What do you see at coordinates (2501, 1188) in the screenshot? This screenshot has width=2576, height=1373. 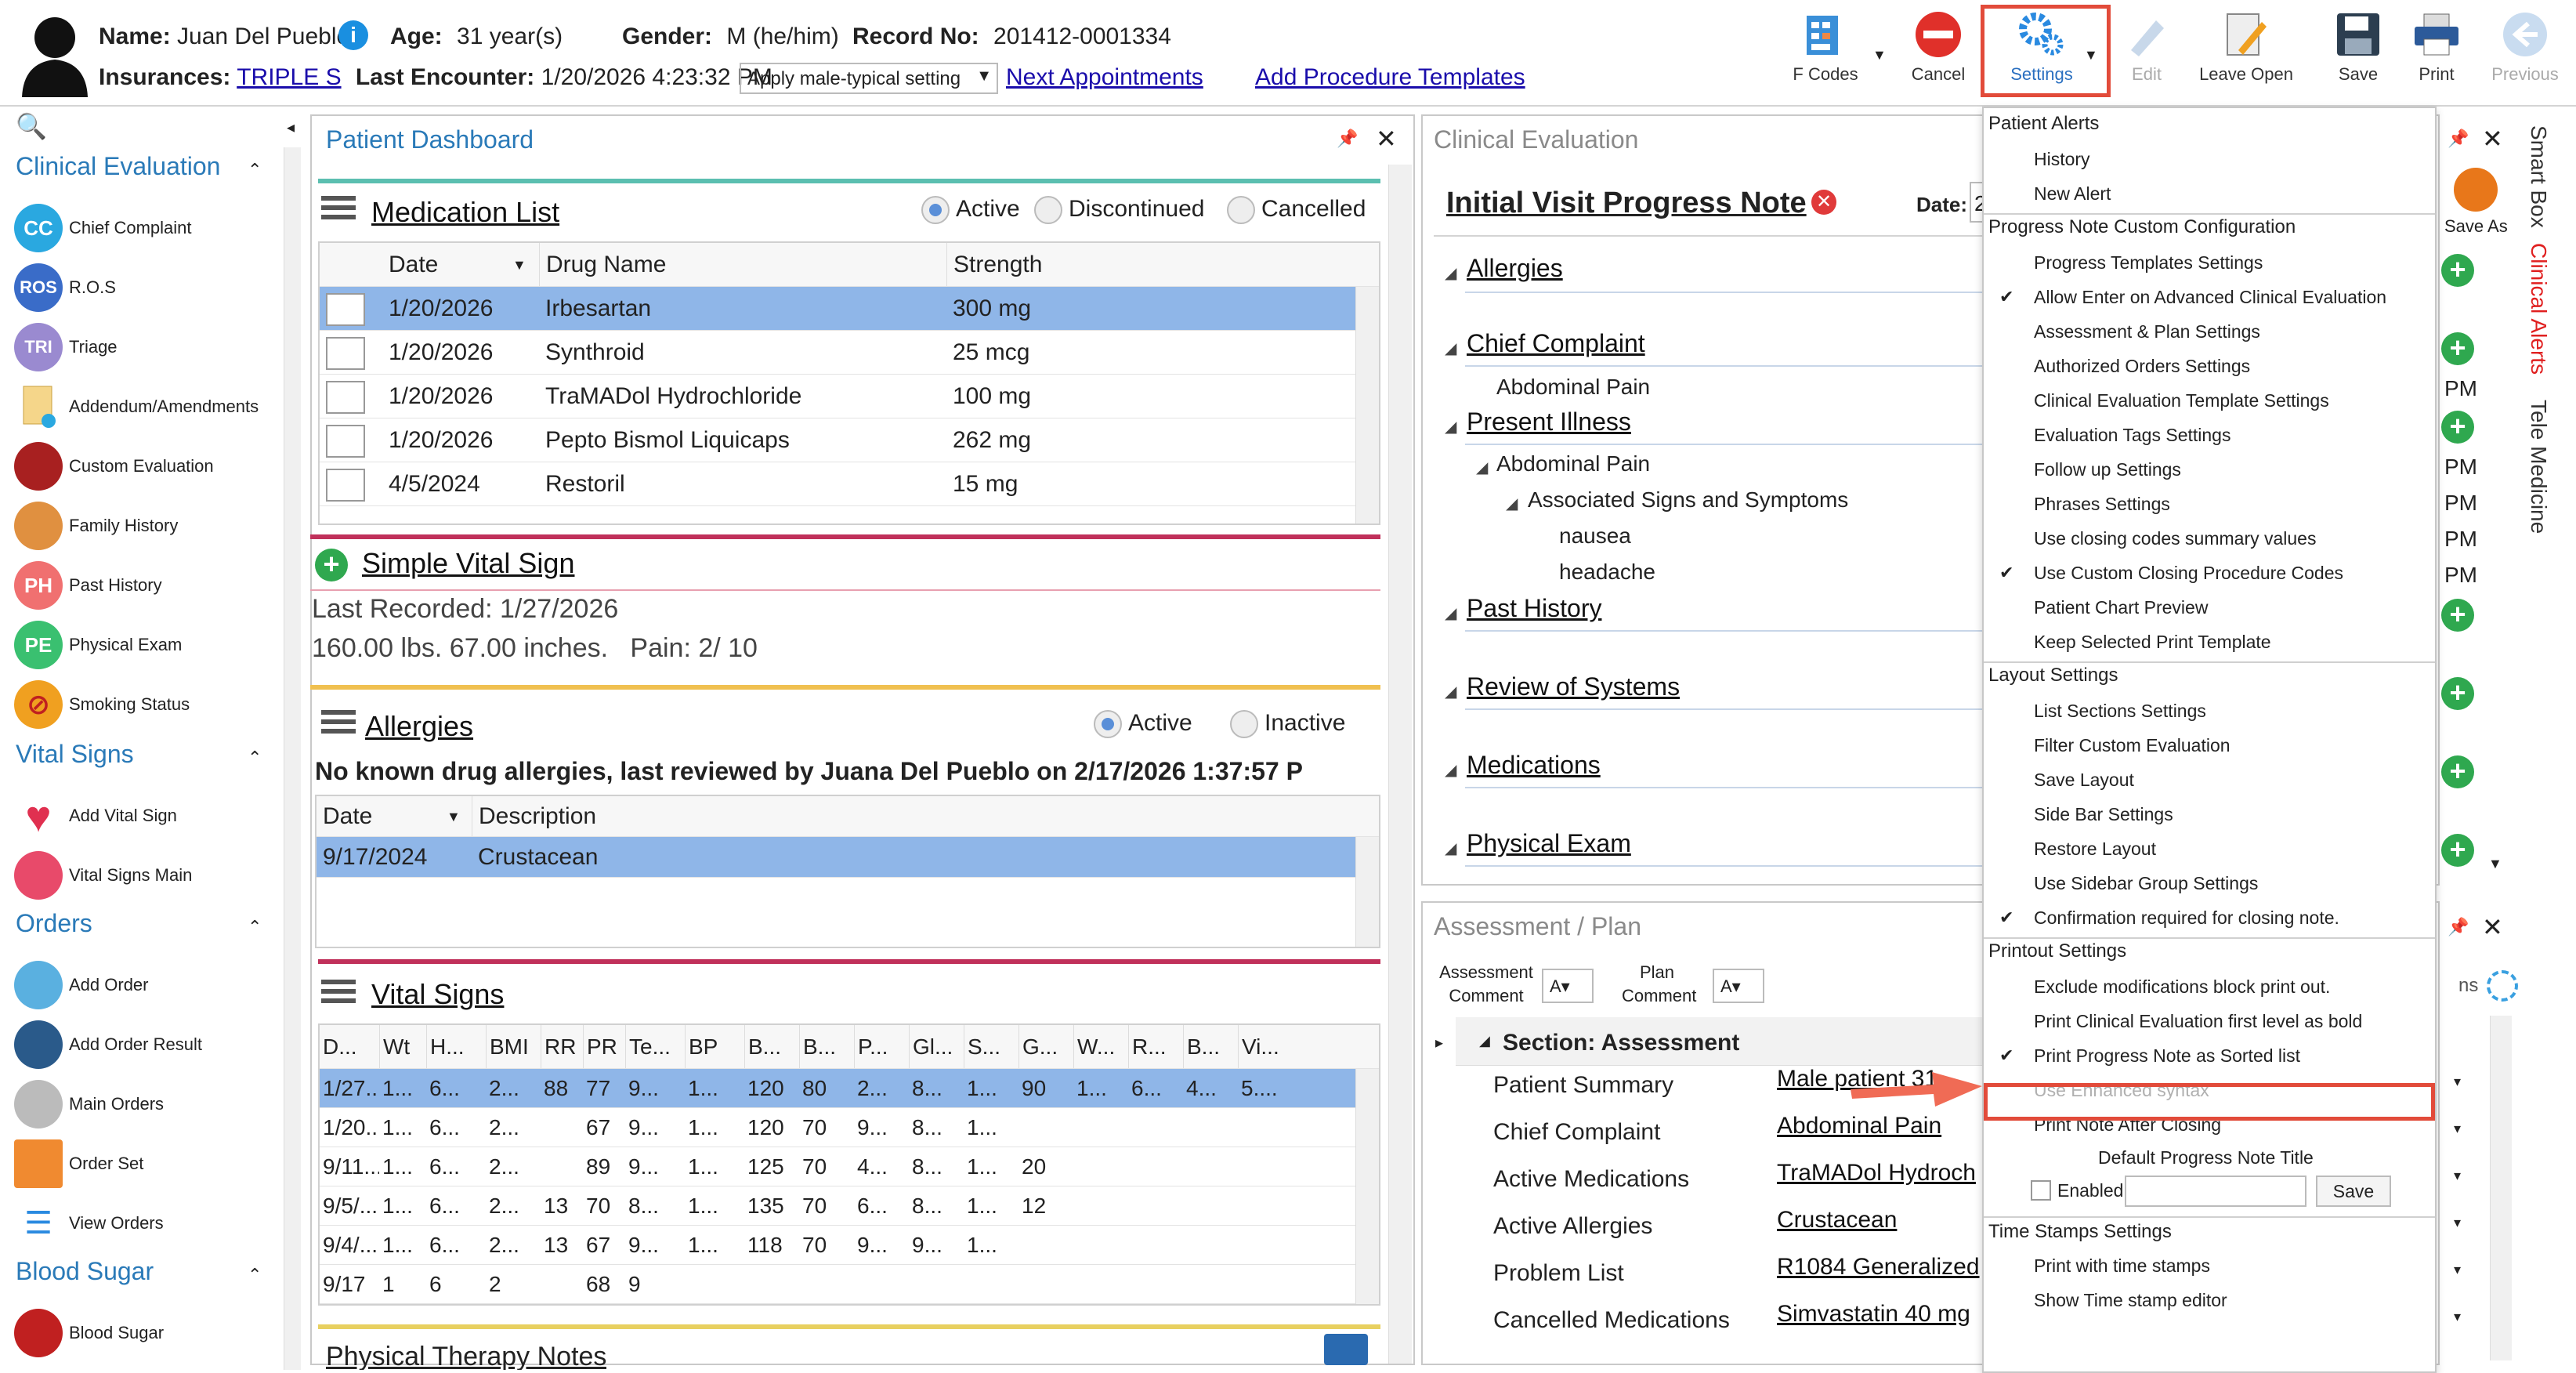 I see `ap-scrollbar` at bounding box center [2501, 1188].